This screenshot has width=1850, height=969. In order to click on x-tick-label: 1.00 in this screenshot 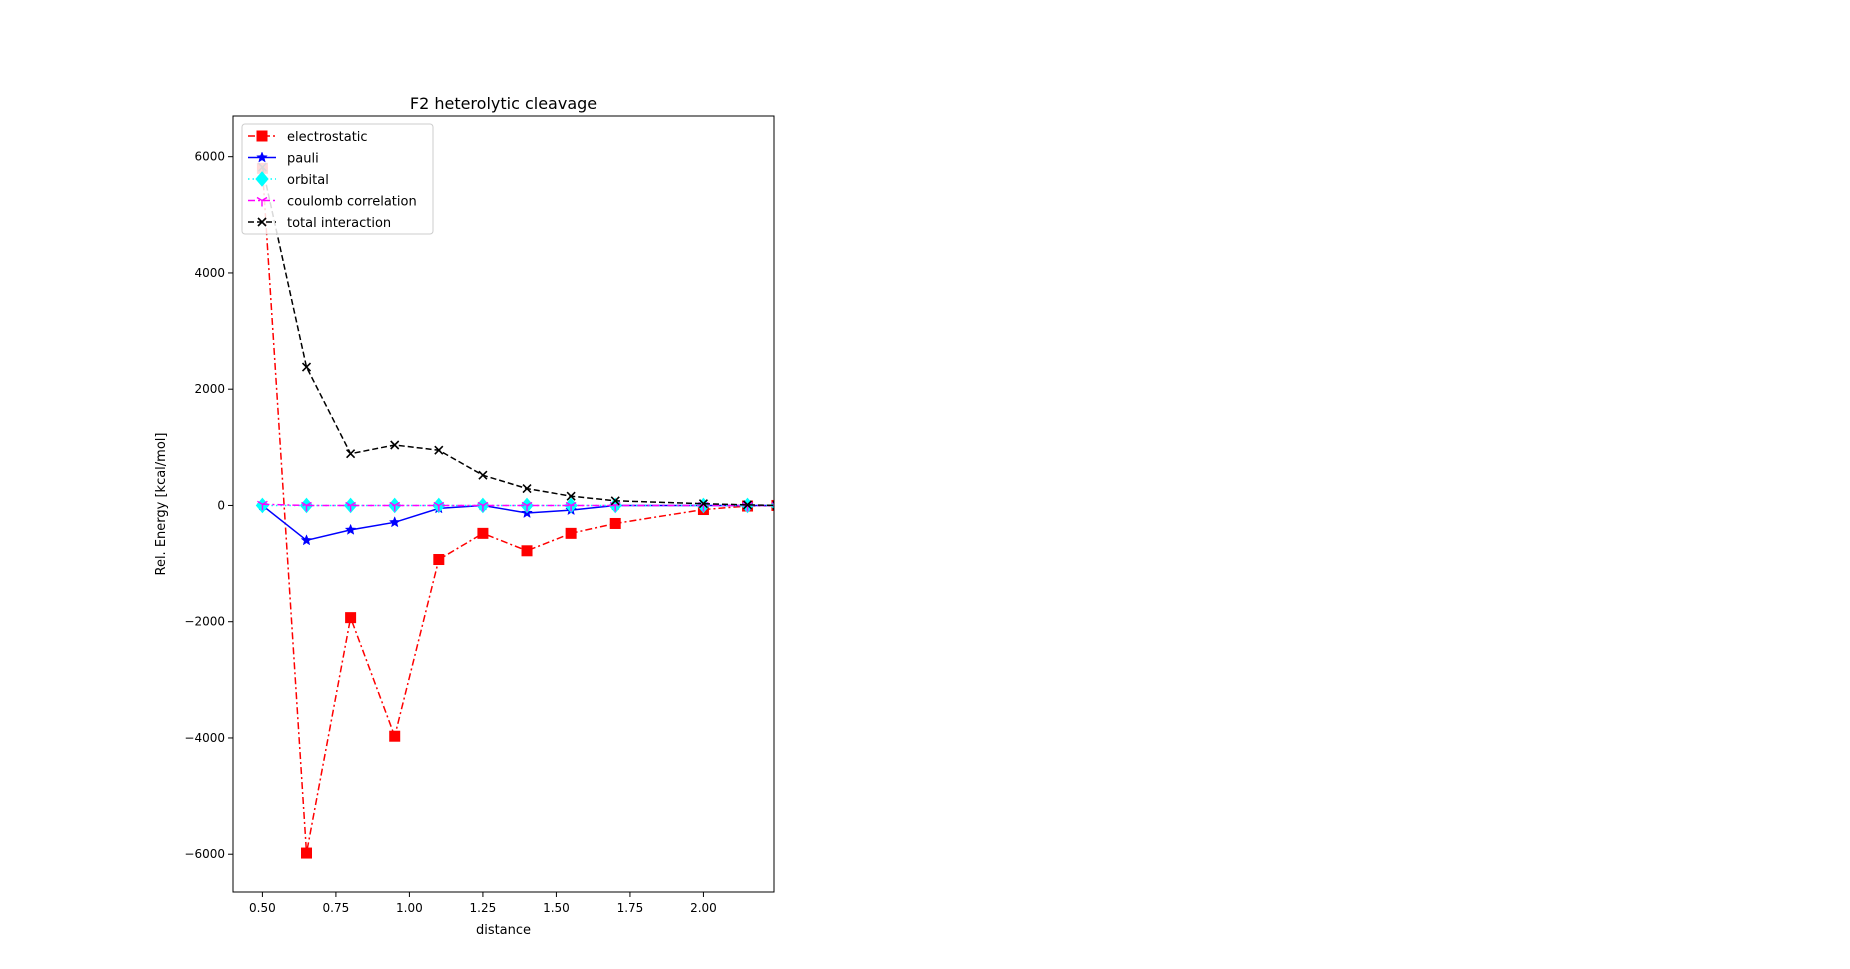, I will do `click(409, 908)`.